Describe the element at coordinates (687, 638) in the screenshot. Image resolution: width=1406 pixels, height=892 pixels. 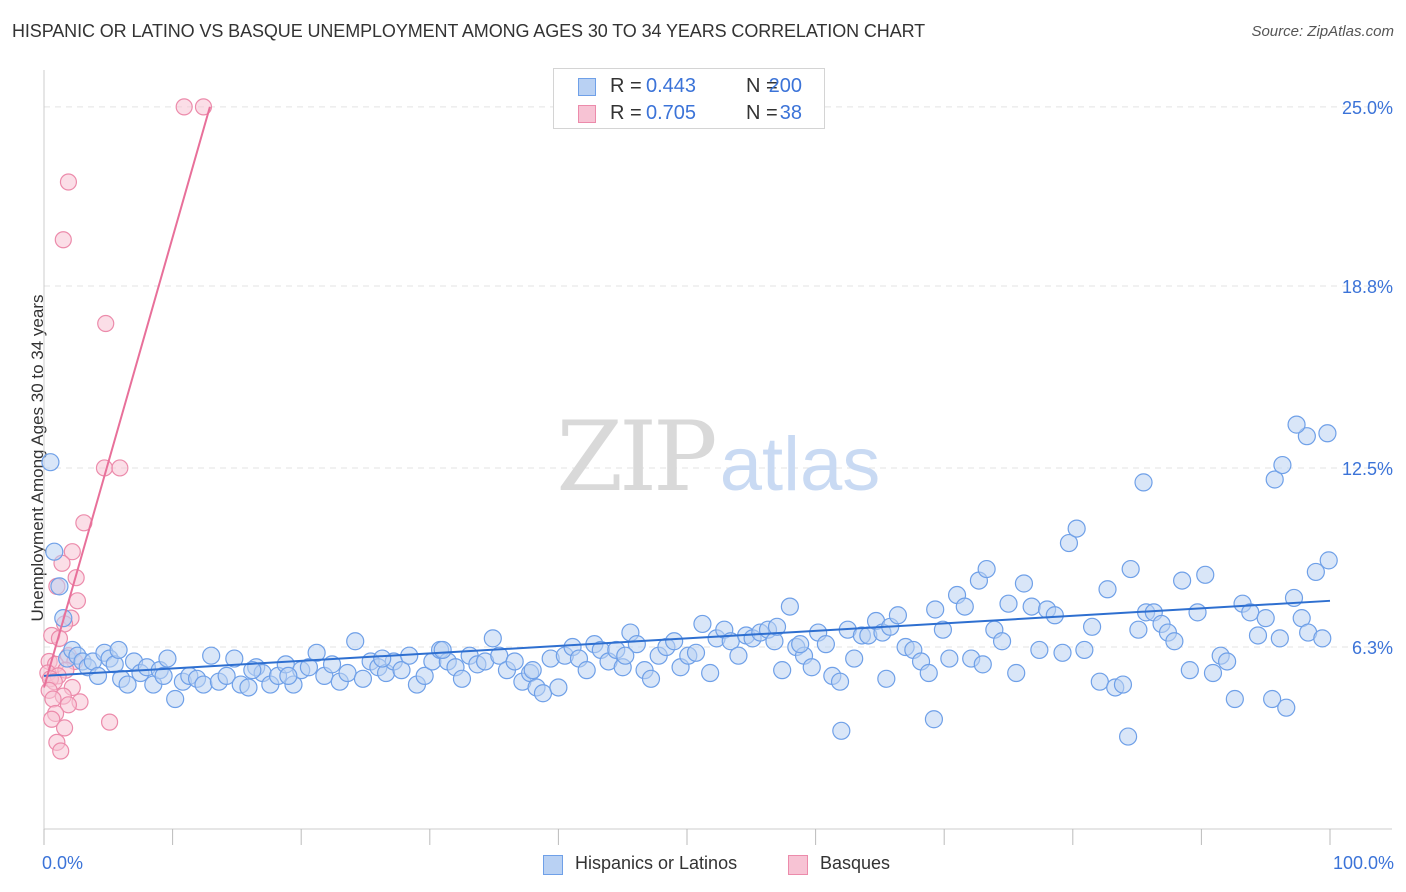
I see `hispanics-trendline` at that location.